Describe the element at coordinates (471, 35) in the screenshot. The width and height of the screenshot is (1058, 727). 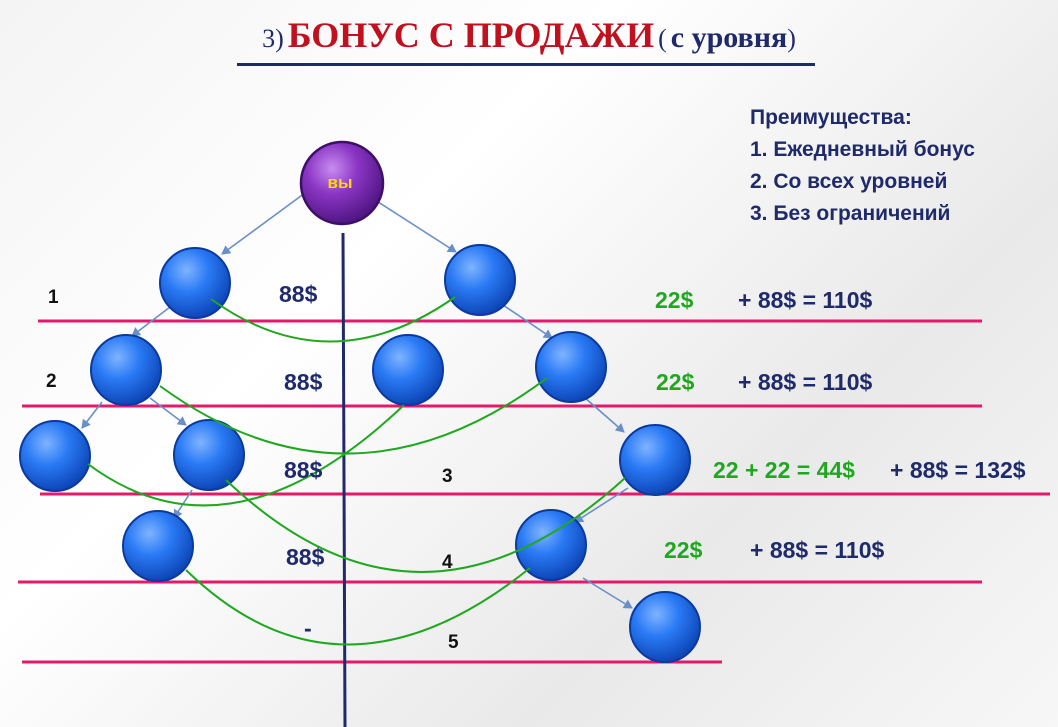
I see `title-main: БОНУС С ПРОДАЖИ` at that location.